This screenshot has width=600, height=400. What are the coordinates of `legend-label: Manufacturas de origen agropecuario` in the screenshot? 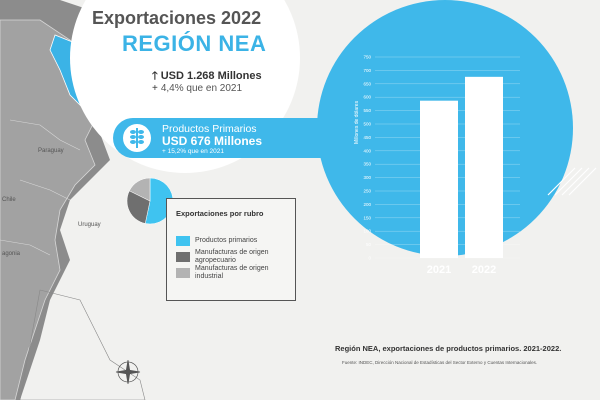 It's located at (232, 256).